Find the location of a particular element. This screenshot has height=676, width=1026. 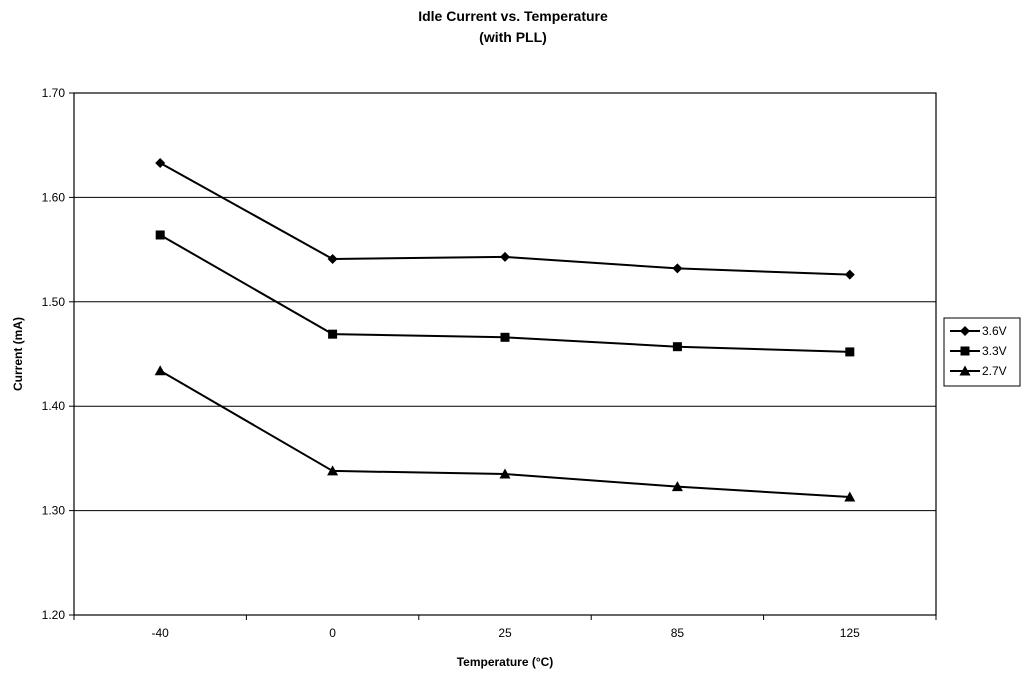

chart-title: Idle Current vs. Temperature is located at coordinates (513, 16).